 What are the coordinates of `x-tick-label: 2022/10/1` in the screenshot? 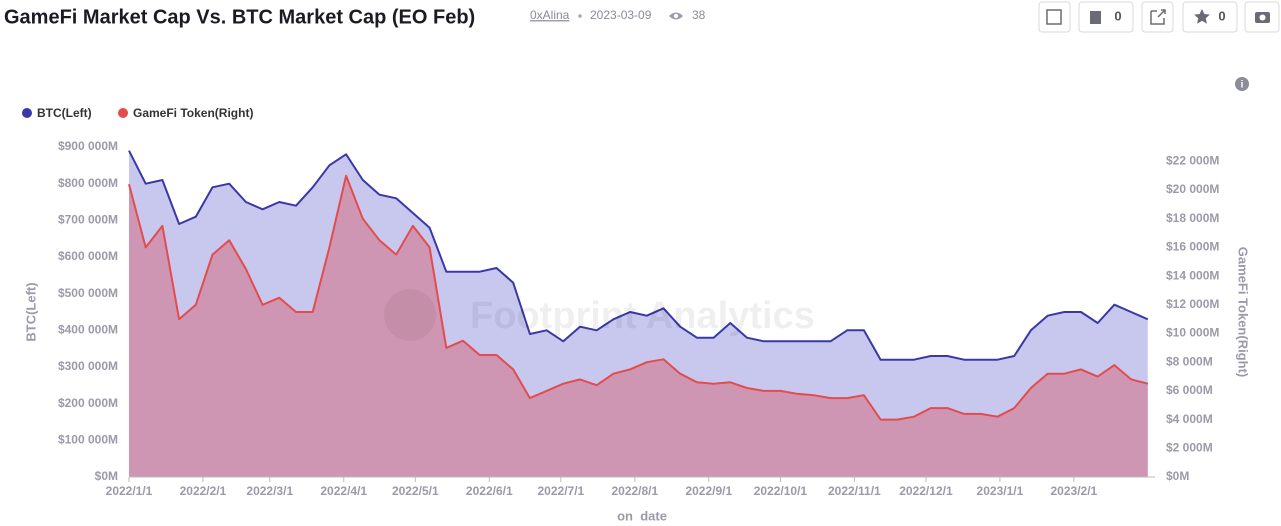 It's located at (781, 491).